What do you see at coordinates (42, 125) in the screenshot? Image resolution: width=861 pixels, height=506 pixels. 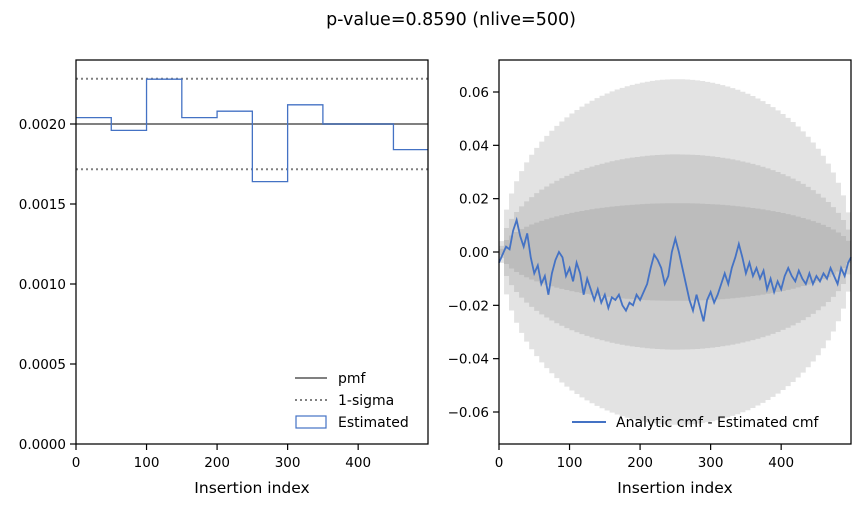 I see `y-tick-label: 0.0020` at bounding box center [42, 125].